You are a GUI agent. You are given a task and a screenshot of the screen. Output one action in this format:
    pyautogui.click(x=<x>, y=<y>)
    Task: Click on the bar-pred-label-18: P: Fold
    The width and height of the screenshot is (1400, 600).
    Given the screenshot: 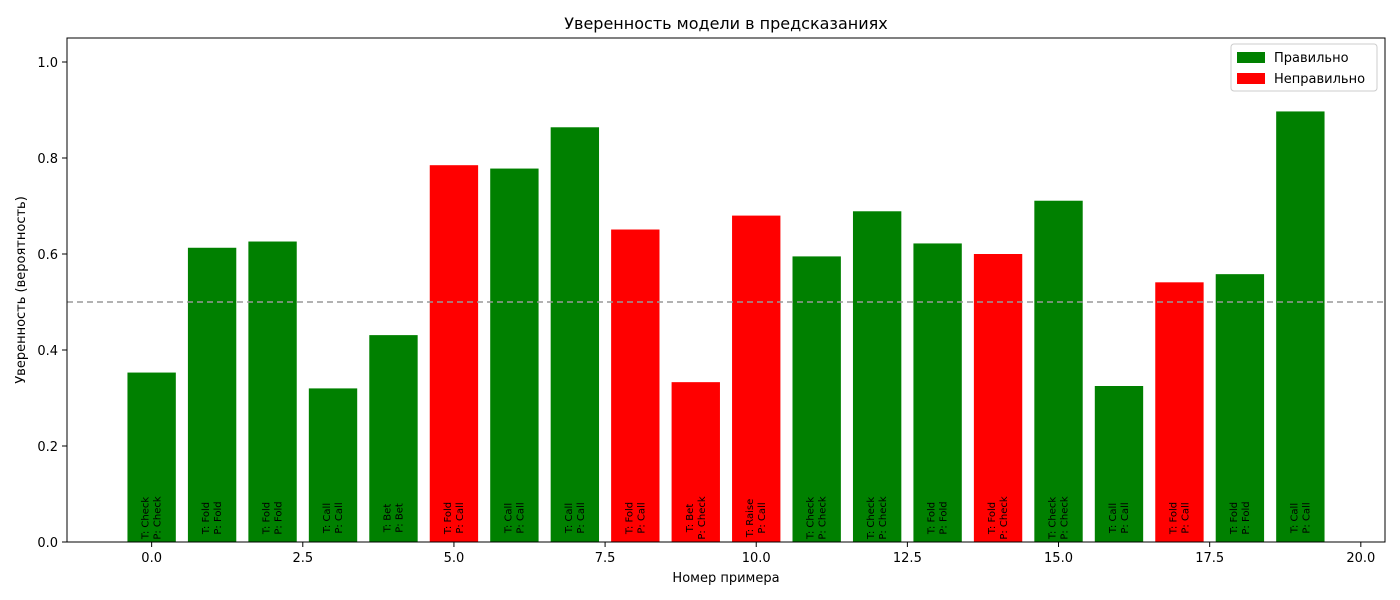 What is the action you would take?
    pyautogui.click(x=1246, y=517)
    